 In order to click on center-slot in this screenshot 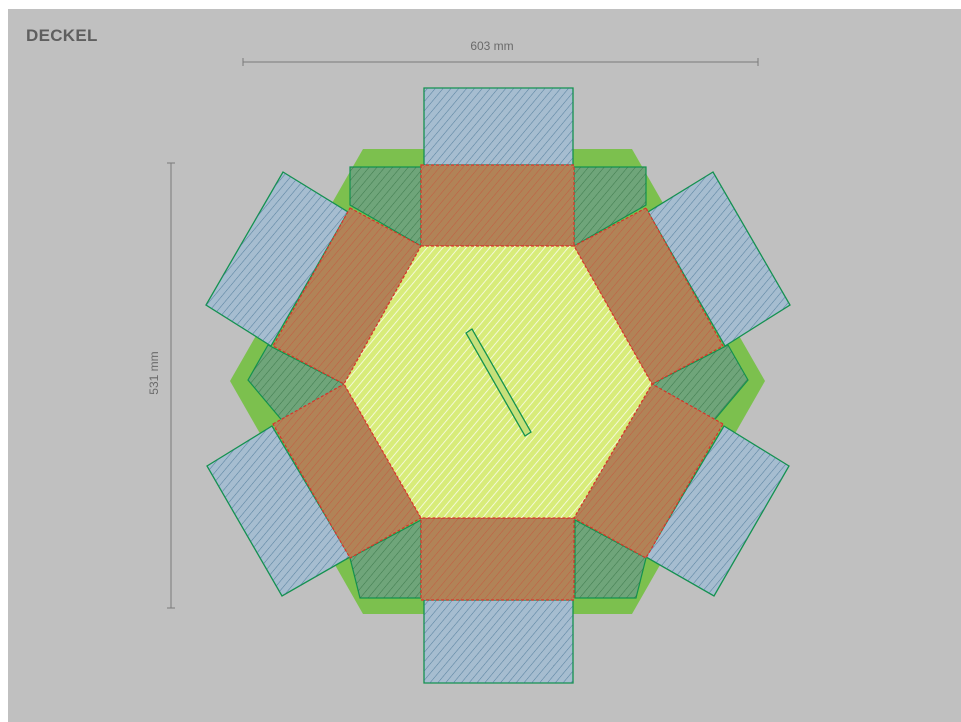, I will do `click(498, 382)`.